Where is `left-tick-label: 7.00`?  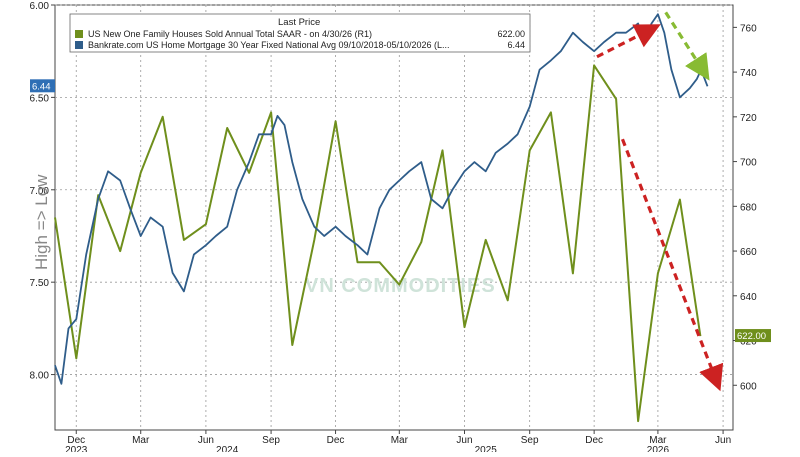 left-tick-label: 7.00 is located at coordinates (40, 191).